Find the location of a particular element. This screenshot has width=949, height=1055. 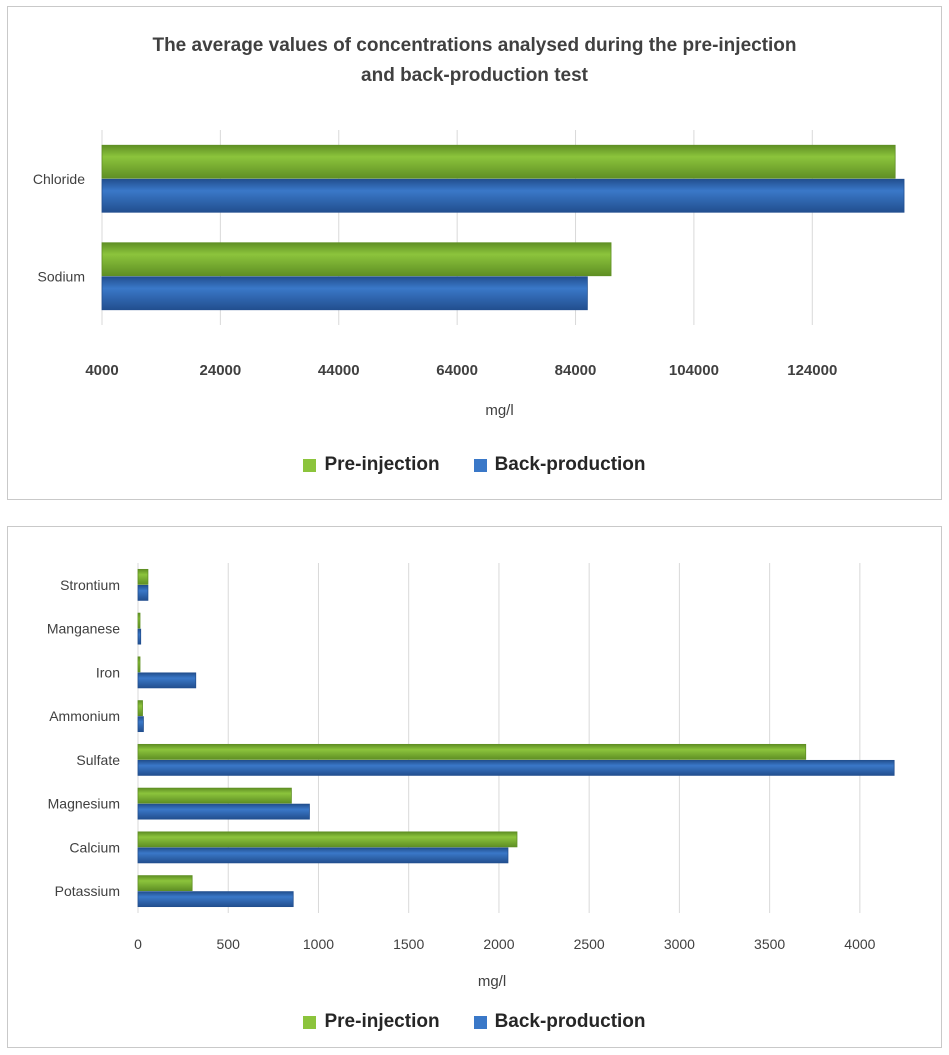

x-tick-label-64000: 64000 is located at coordinates (457, 370).